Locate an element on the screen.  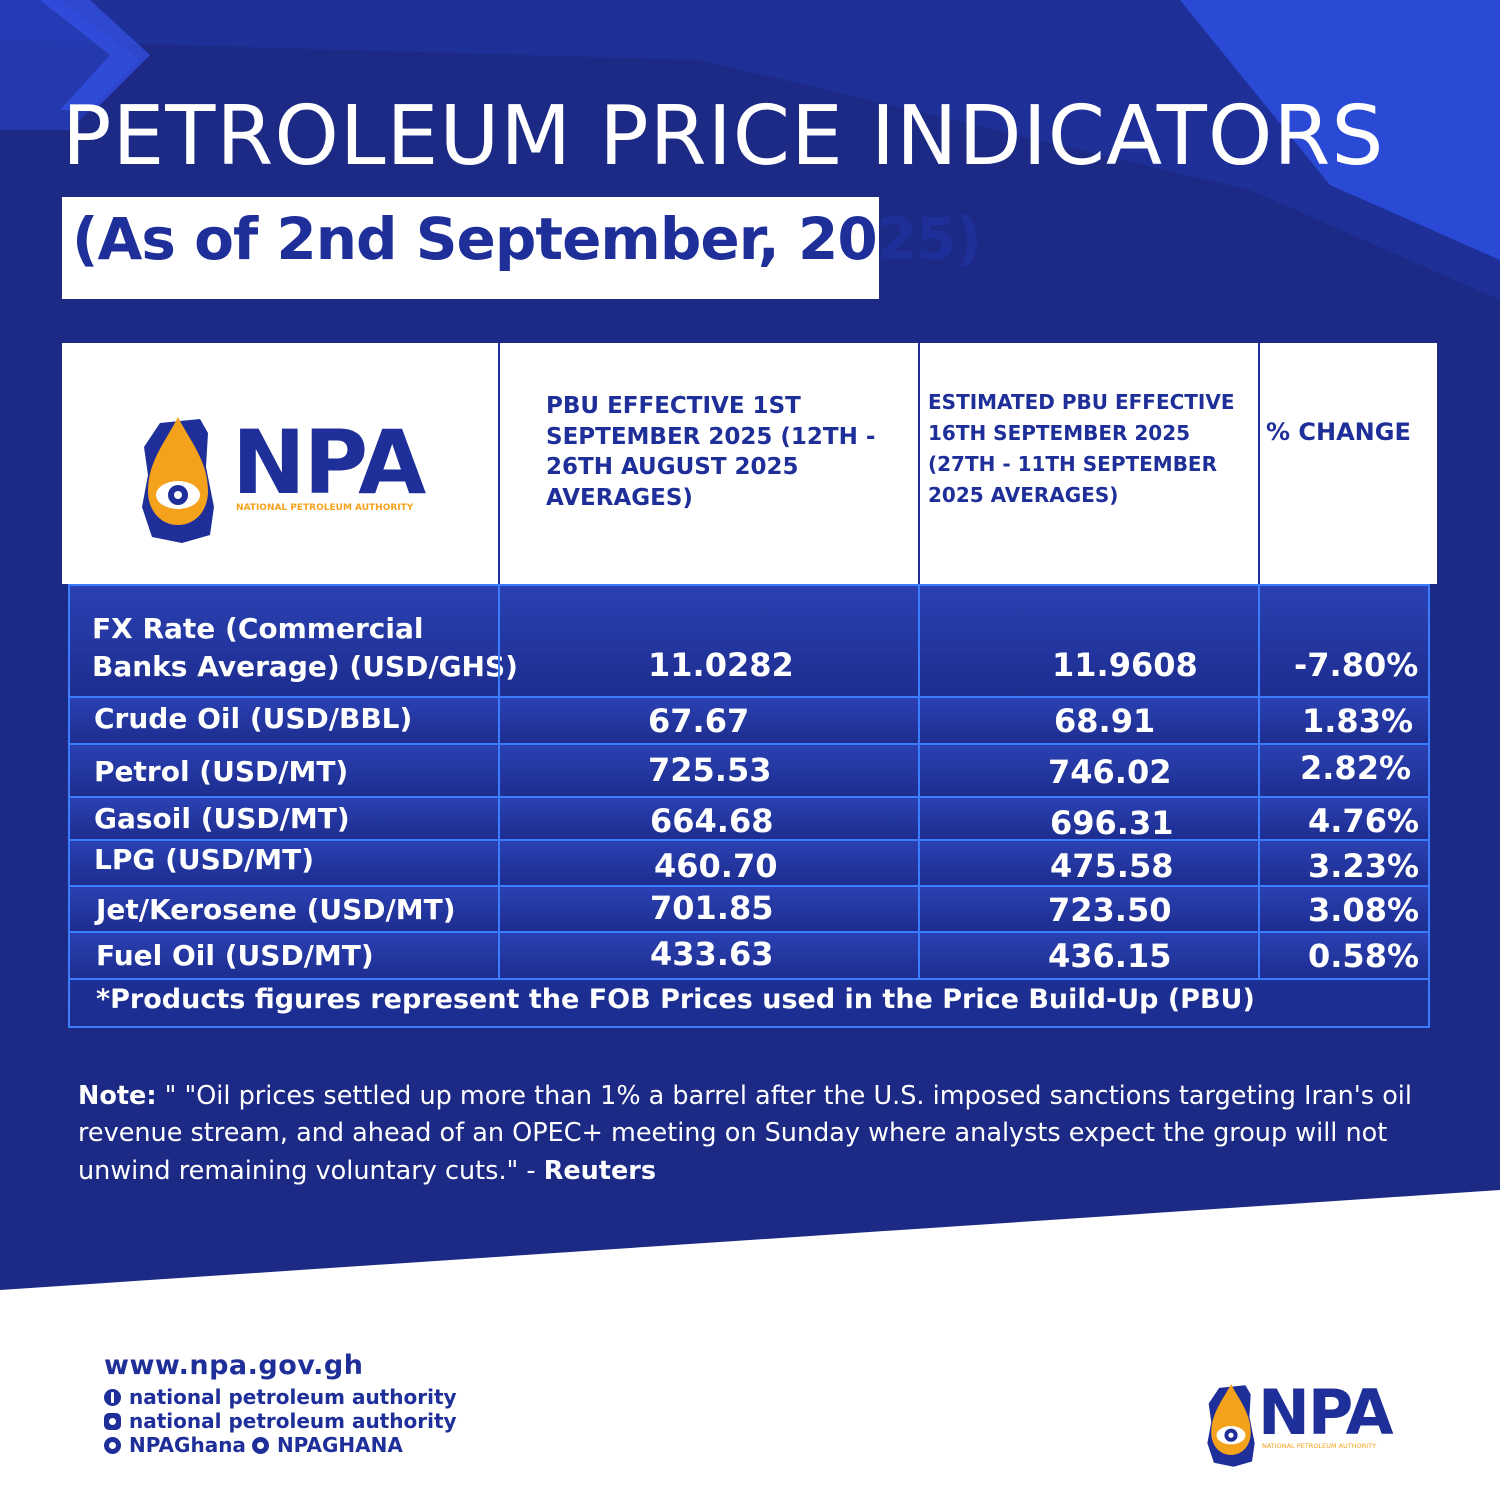
tiktok-handle: NPAGHANA is located at coordinates (339, 1445).